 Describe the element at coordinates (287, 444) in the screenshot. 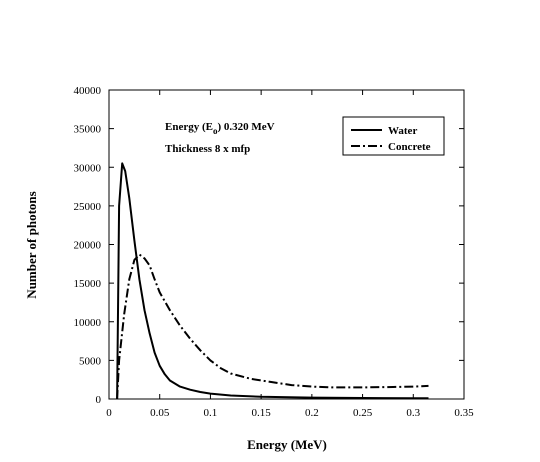

I see `x-axis-label: Energy (MeV)` at that location.